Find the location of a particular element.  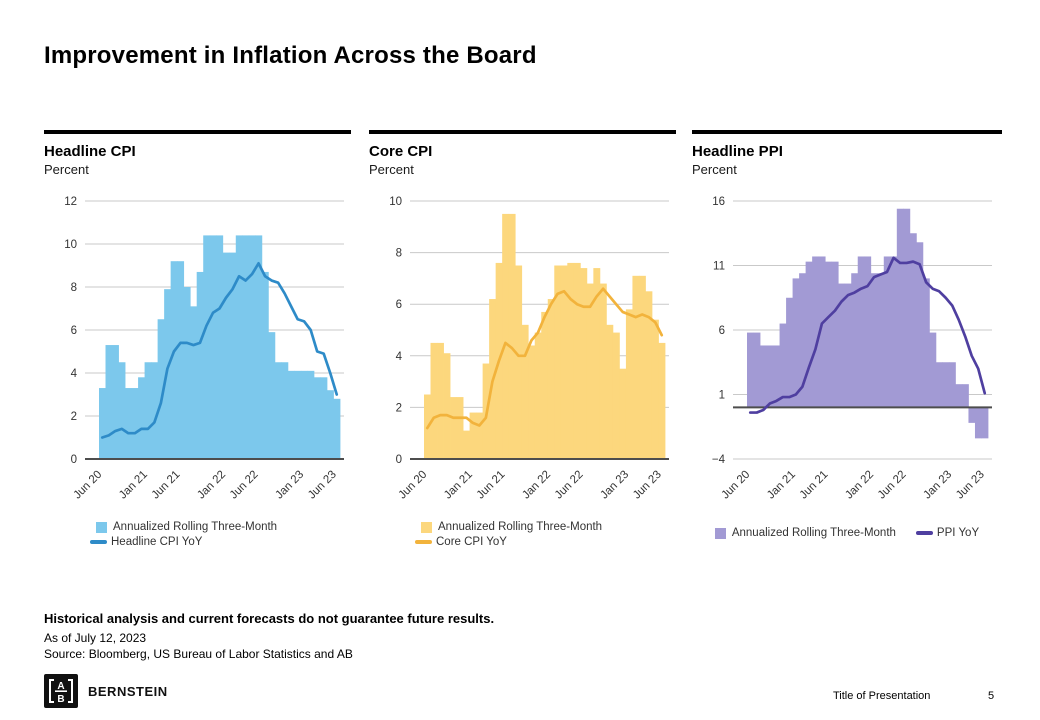

svg-text: 1 is located at coordinates (722, 396).